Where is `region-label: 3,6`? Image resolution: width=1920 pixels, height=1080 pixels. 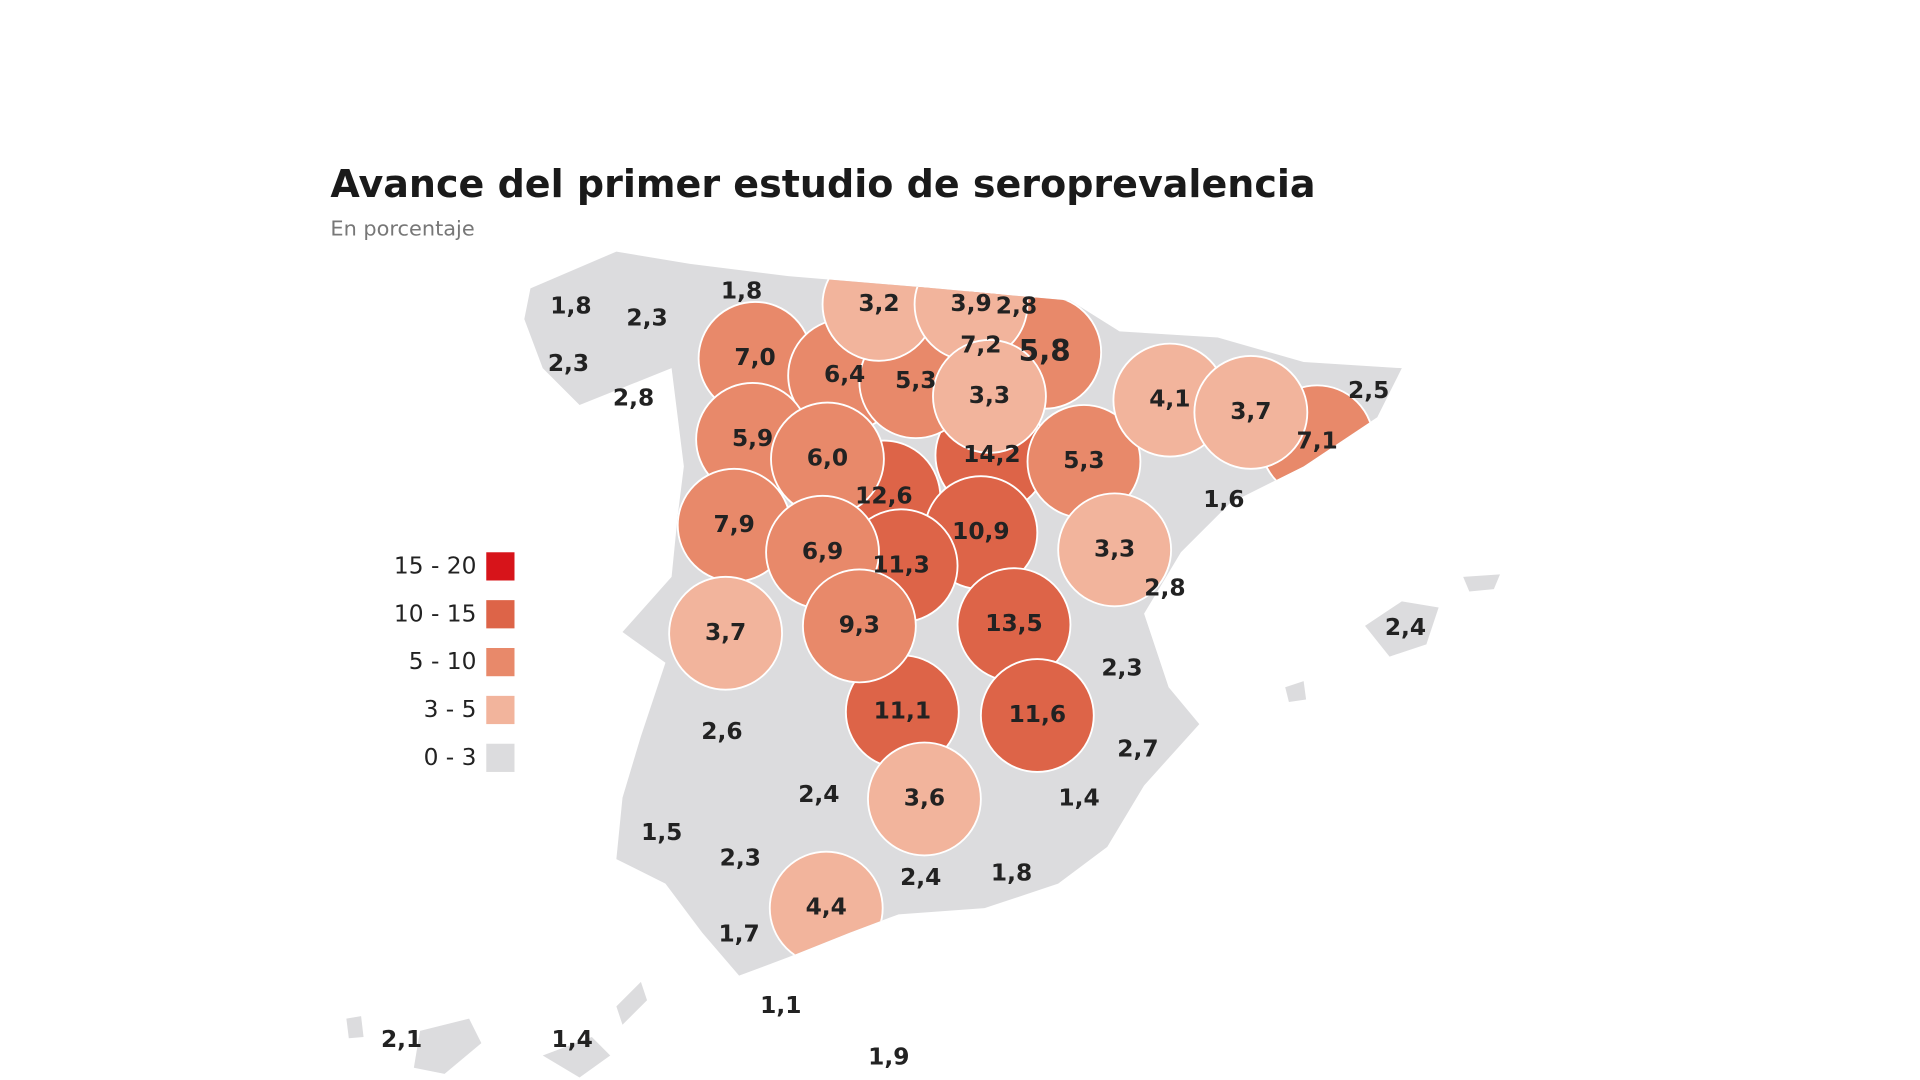 region-label: 3,6 is located at coordinates (924, 797).